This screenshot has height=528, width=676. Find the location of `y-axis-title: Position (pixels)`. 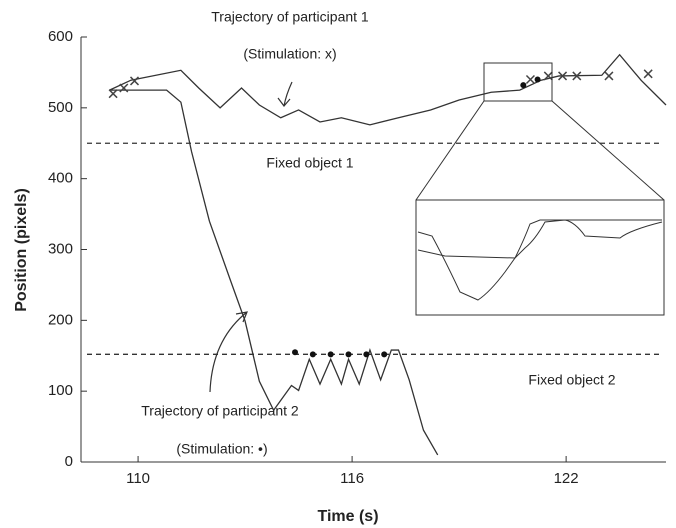

y-axis-title: Position (pixels) is located at coordinates (21, 250).